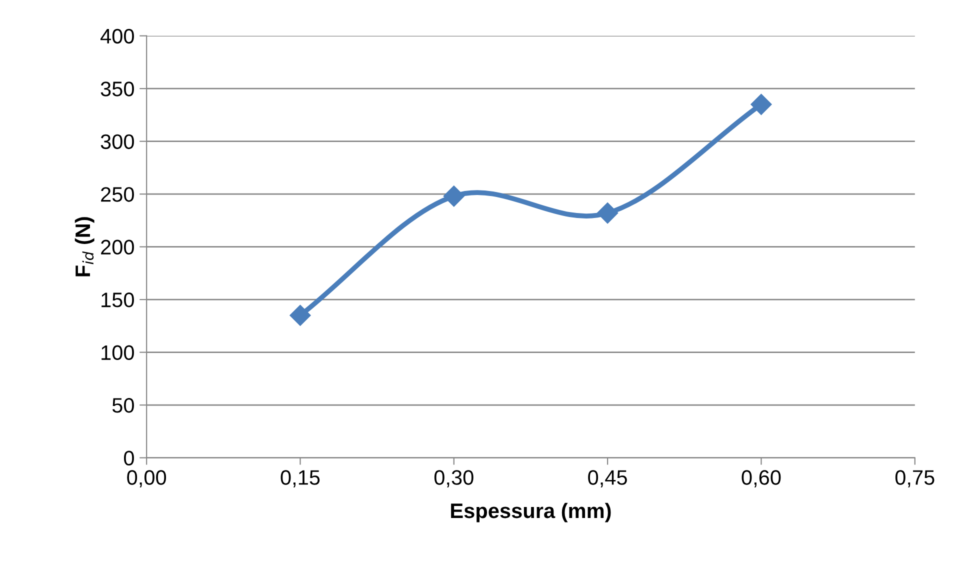 The height and width of the screenshot is (578, 958). I want to click on y-tick-label: 350, so click(117, 89).